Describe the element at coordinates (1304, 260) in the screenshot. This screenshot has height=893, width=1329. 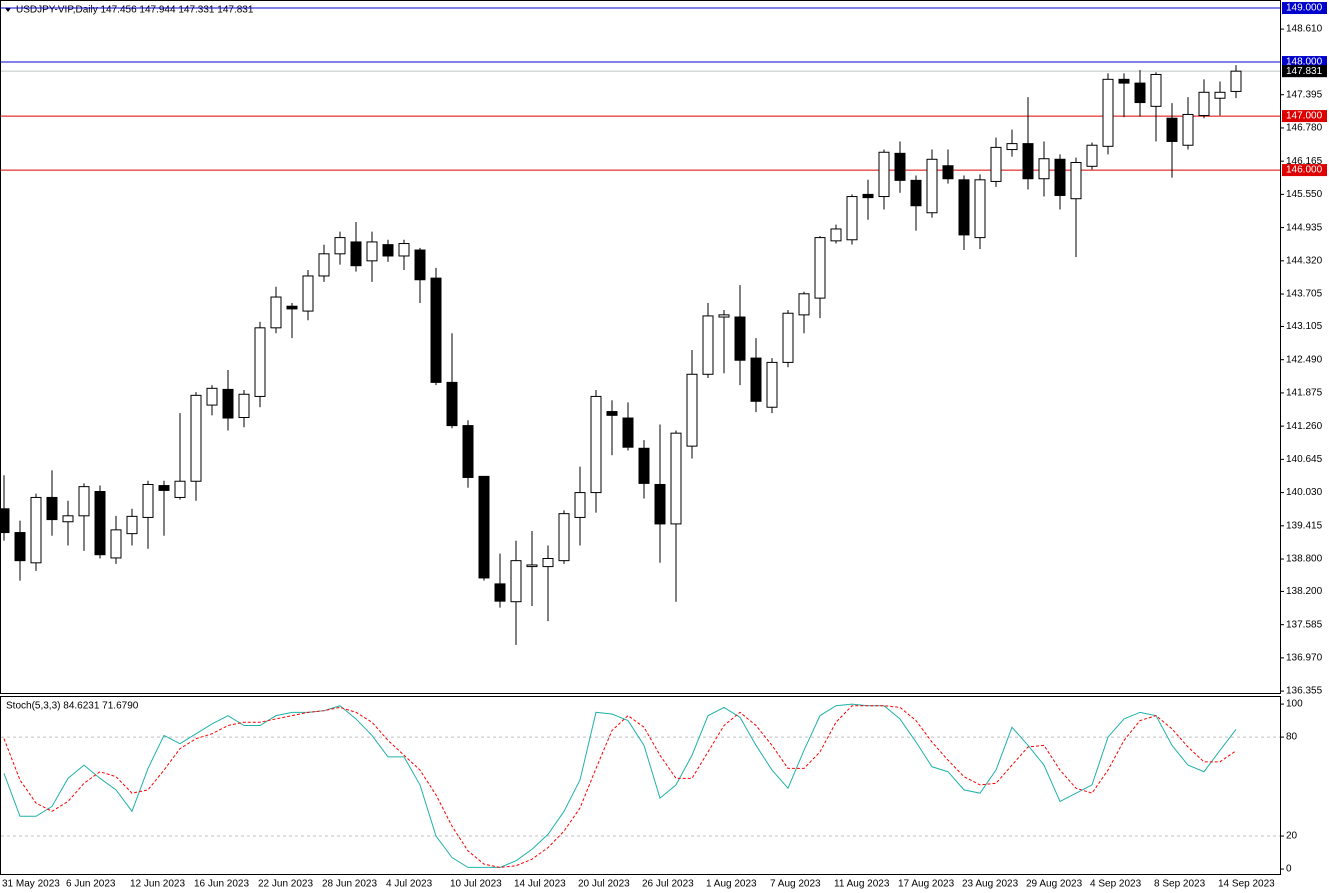
I see `y-tick-label: 144.320` at that location.